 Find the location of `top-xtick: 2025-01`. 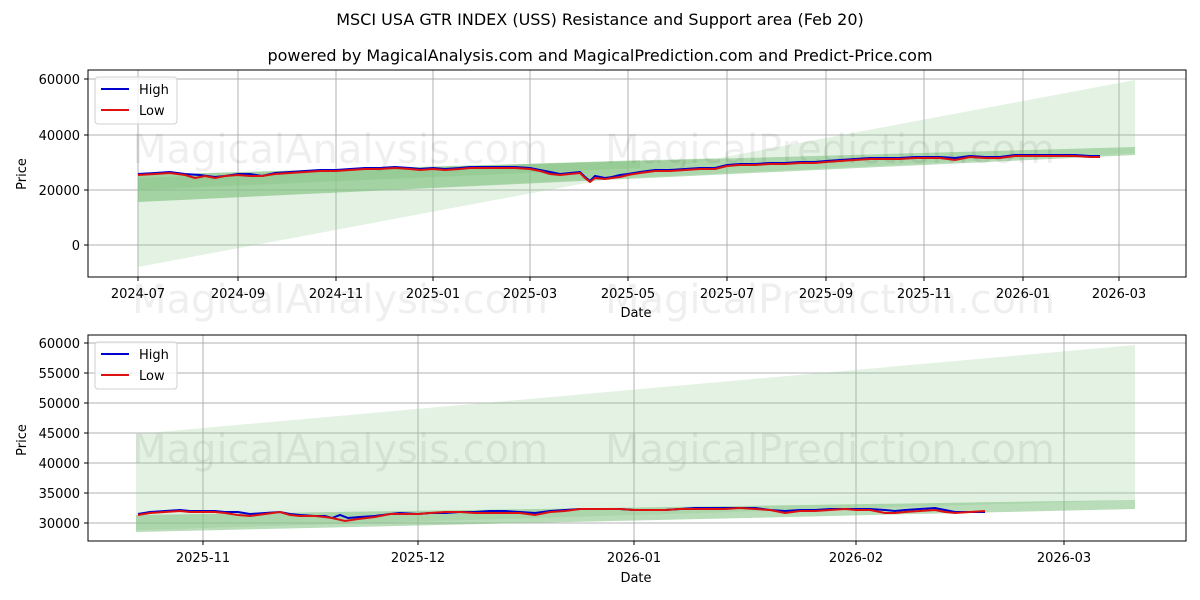

top-xtick: 2025-01 is located at coordinates (433, 294).